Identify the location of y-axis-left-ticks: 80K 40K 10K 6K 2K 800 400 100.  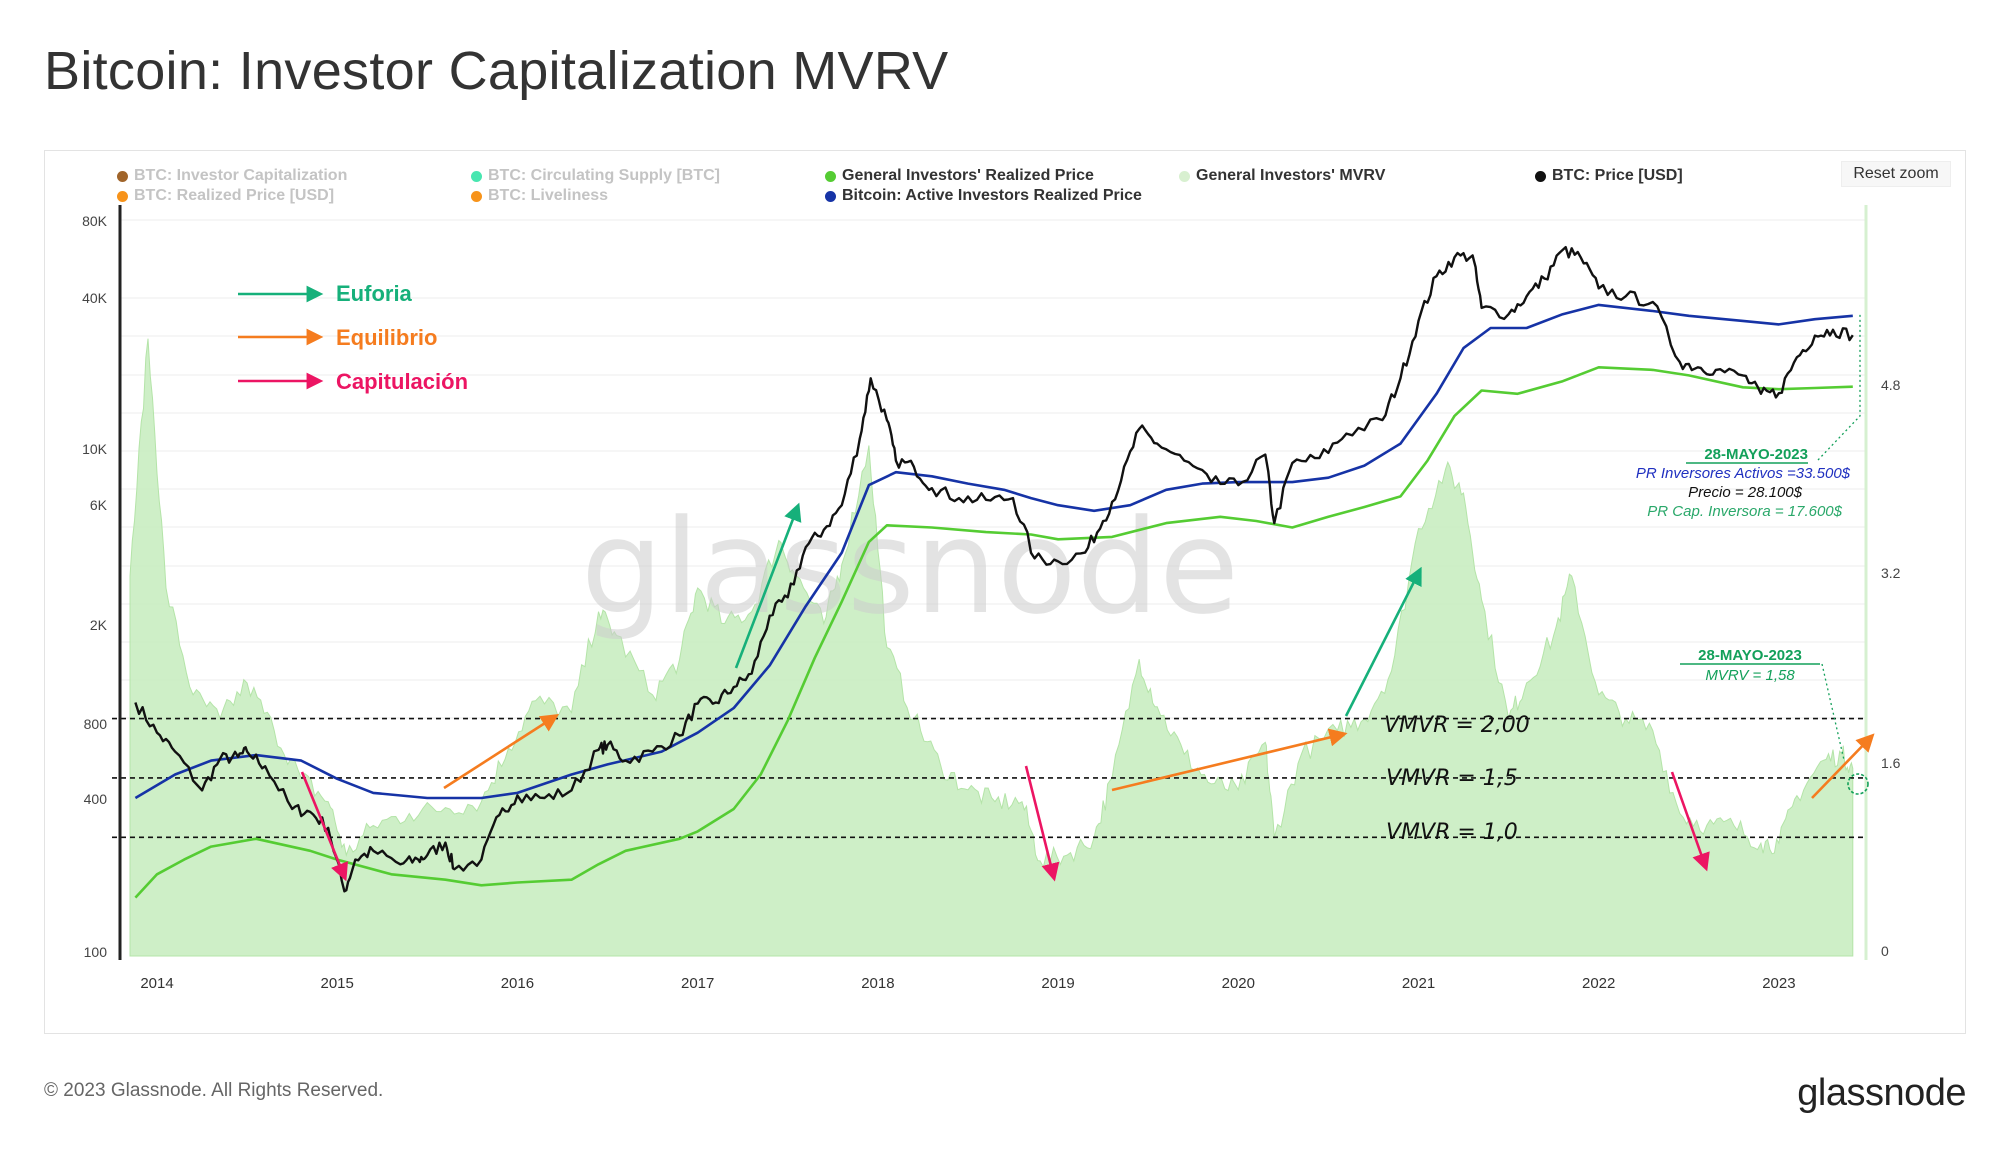
(95, 586).